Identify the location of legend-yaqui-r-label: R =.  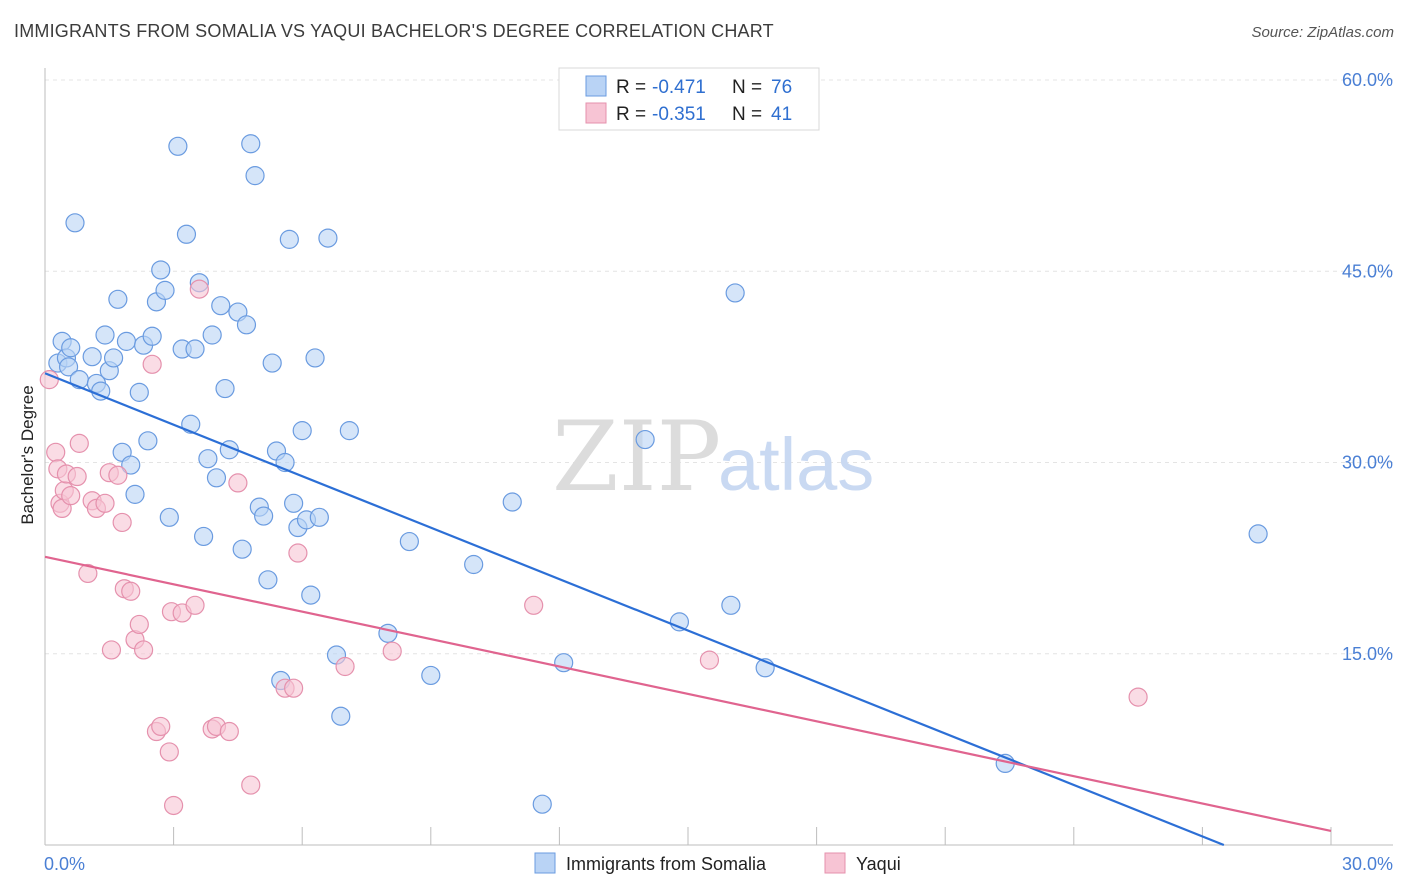
(631, 114).